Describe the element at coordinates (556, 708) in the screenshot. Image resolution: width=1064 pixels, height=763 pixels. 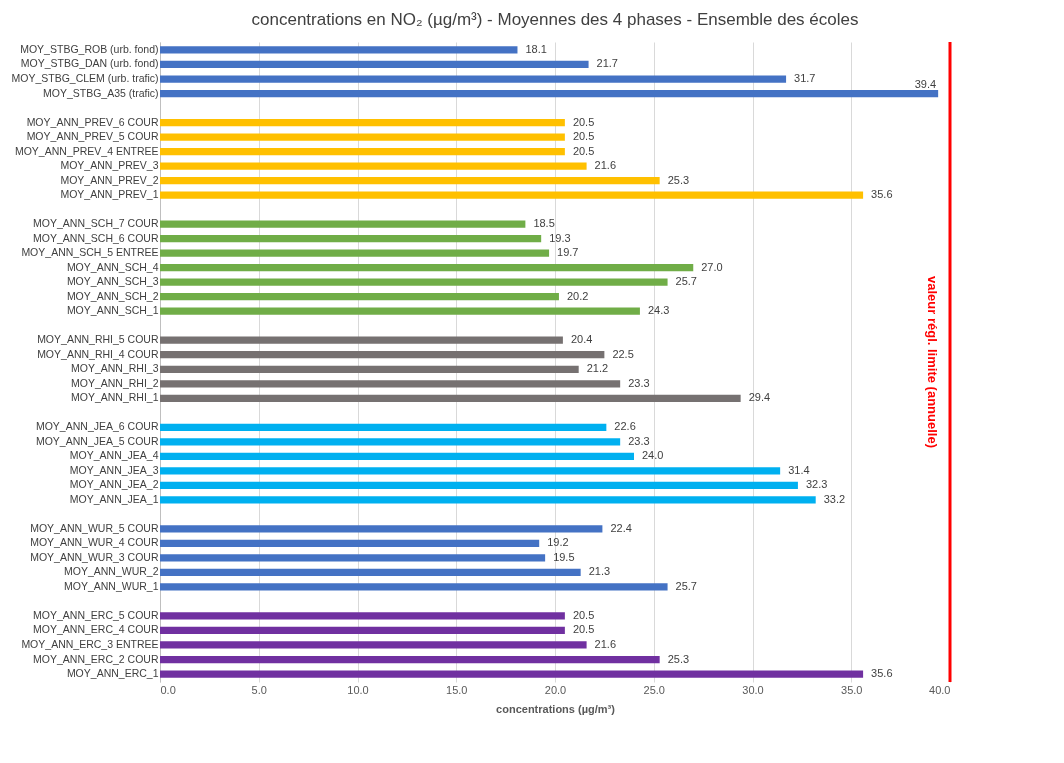
I see `x-axis-title: concentrations (µg/m³)` at that location.